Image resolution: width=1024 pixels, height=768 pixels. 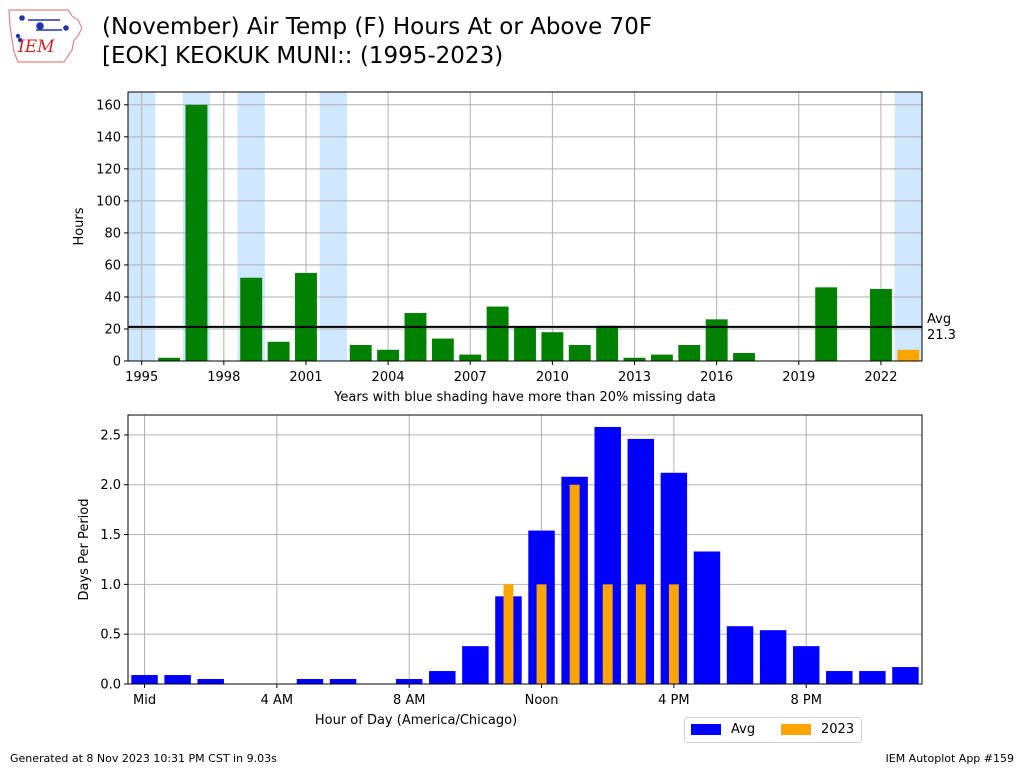 I want to click on y-tick-label: 20, so click(x=112, y=329).